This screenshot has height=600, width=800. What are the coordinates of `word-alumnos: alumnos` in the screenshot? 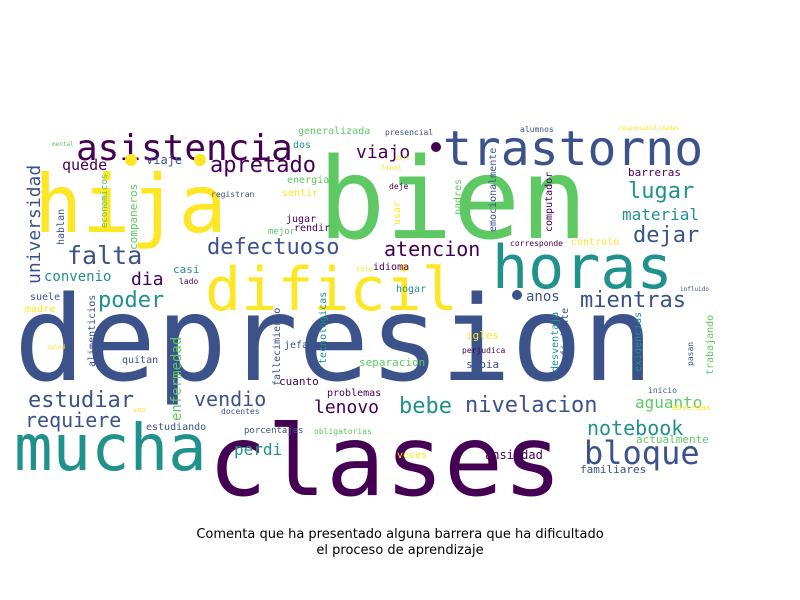 It's located at (537, 129).